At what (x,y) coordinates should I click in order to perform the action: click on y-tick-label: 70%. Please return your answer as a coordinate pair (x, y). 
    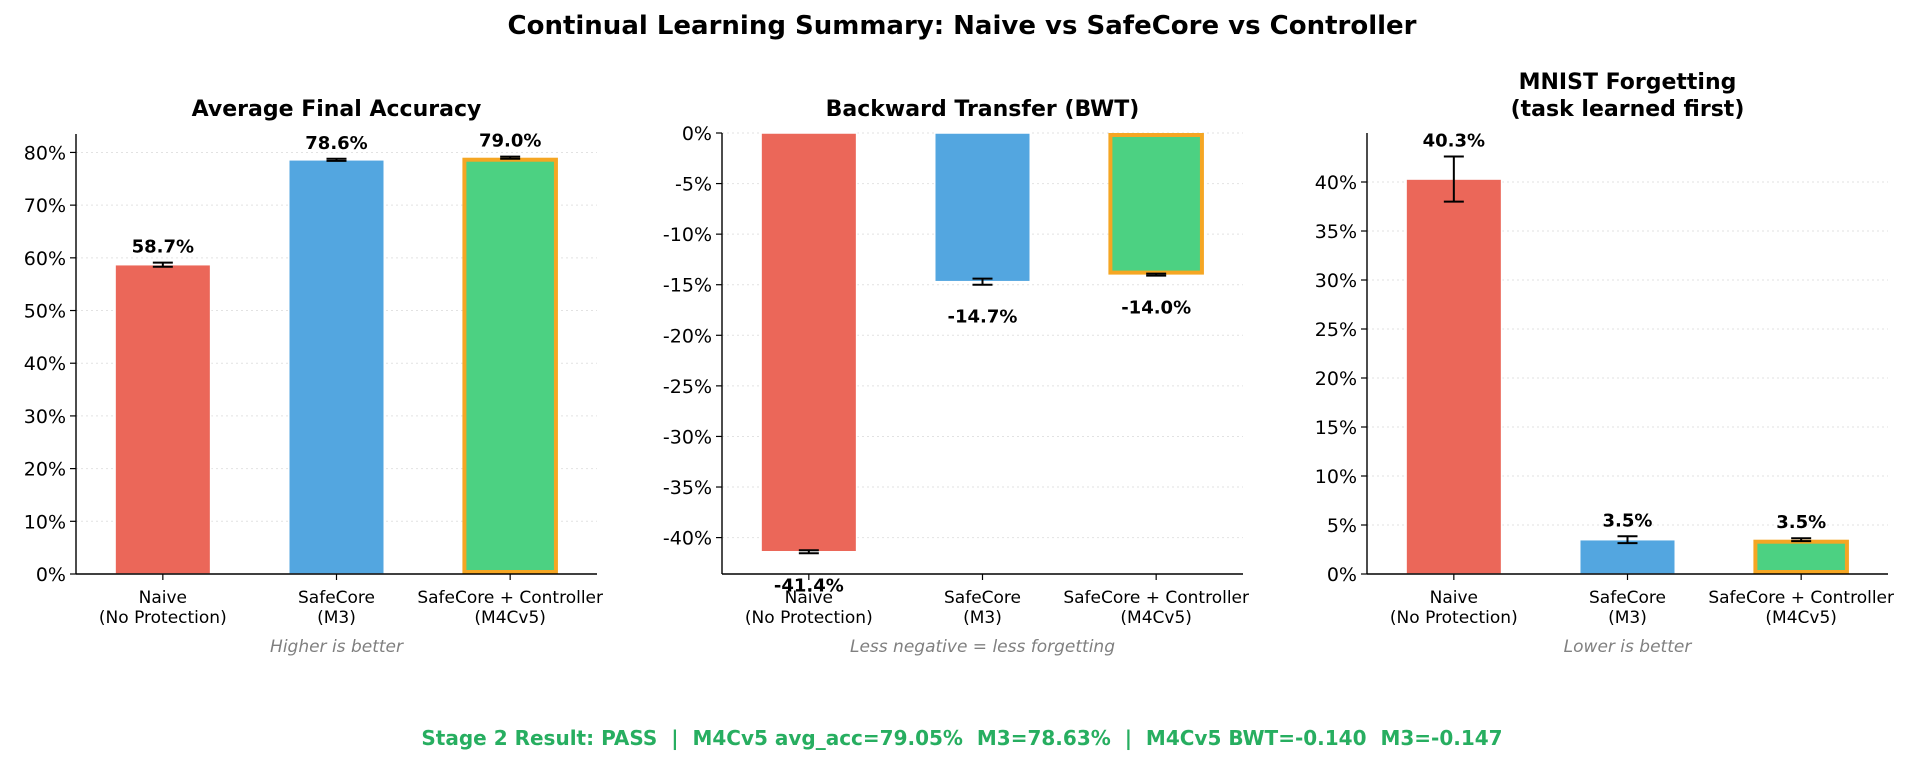
    Looking at the image, I should click on (45, 206).